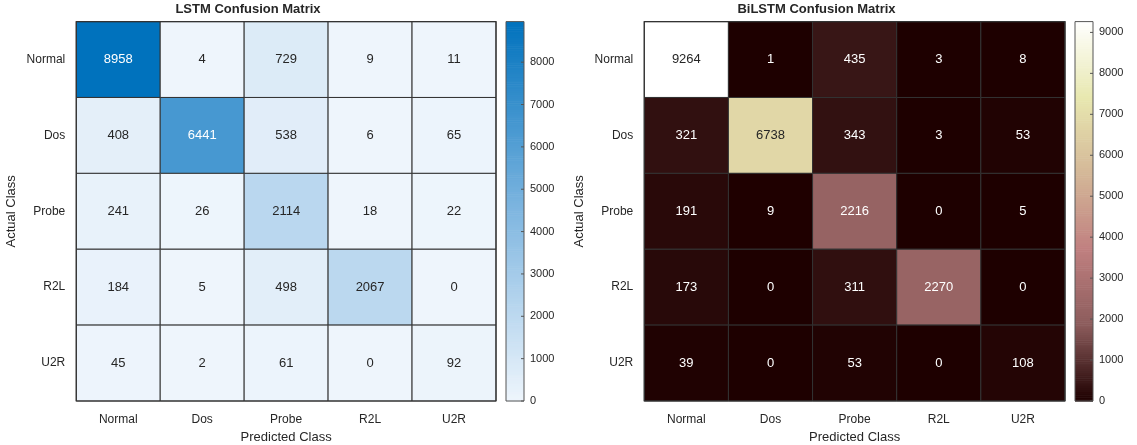  I want to click on data-label: 241, so click(118, 210).